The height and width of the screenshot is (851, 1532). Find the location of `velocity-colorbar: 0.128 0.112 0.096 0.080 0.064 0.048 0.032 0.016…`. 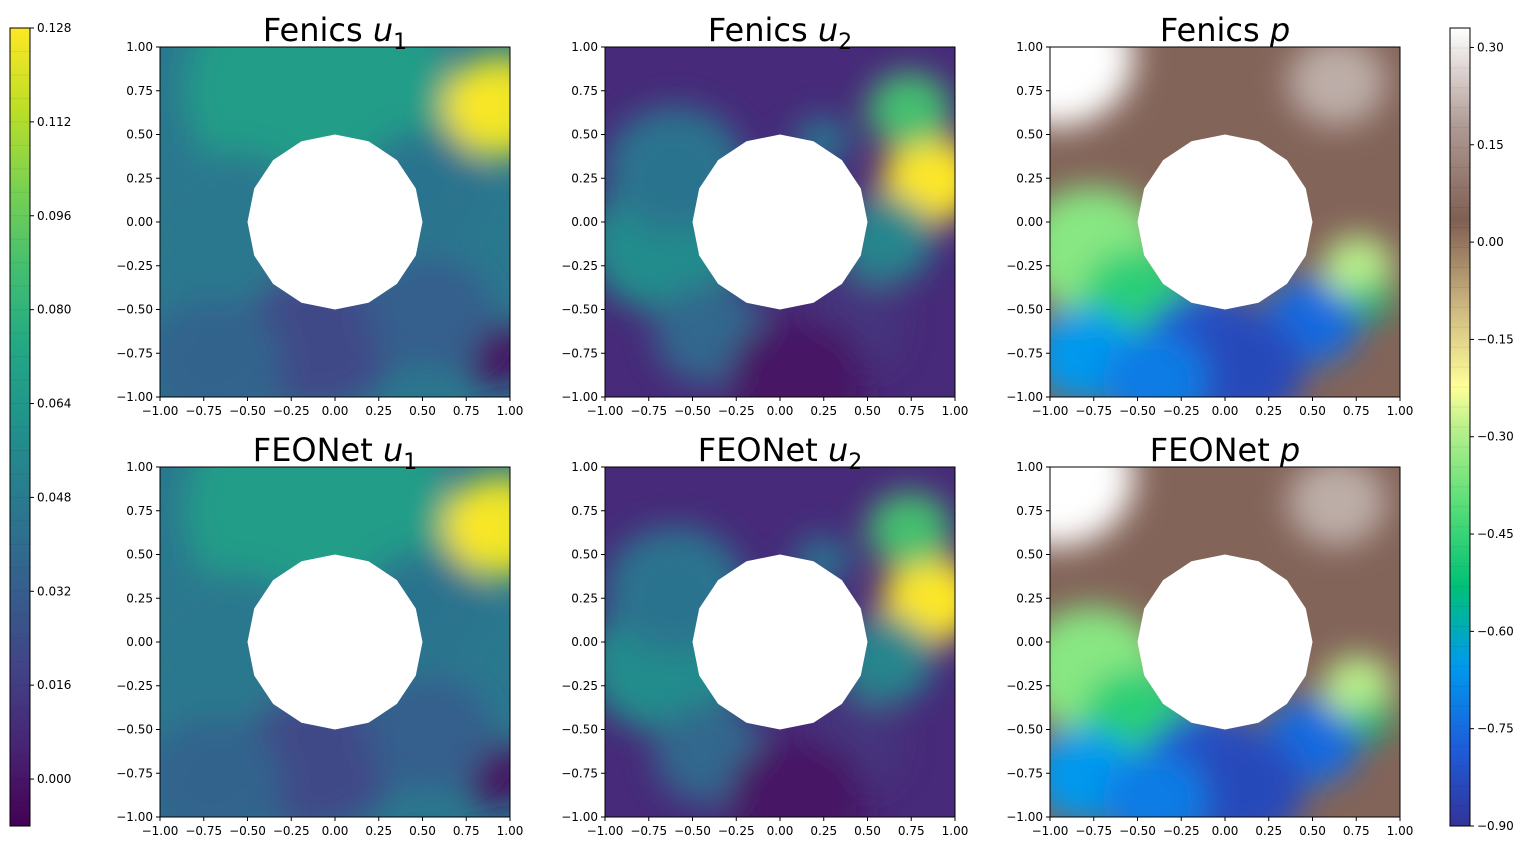

velocity-colorbar: 0.128 0.112 0.096 0.080 0.064 0.048 0.032 0.016… is located at coordinates (40, 424).